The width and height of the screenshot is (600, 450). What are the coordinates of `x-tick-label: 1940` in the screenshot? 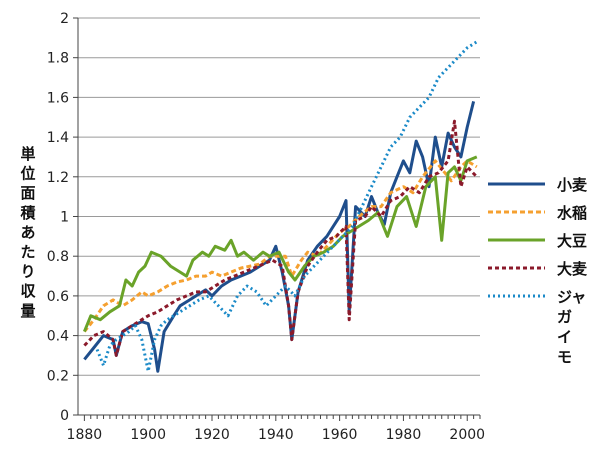 It's located at (276, 435).